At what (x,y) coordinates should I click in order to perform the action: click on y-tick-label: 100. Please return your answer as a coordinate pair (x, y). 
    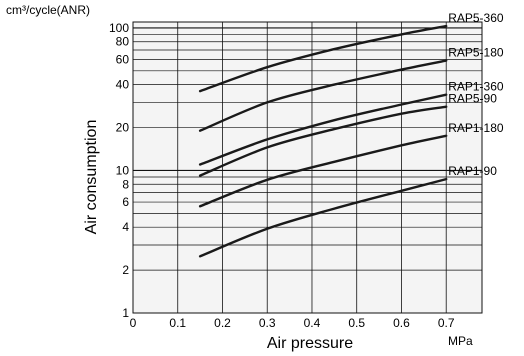
    Looking at the image, I should click on (119, 28).